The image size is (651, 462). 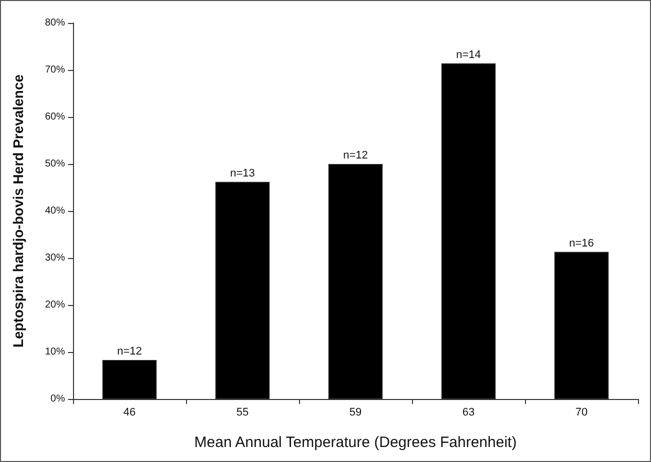 I want to click on y-tick-label: 20%, so click(x=55, y=305).